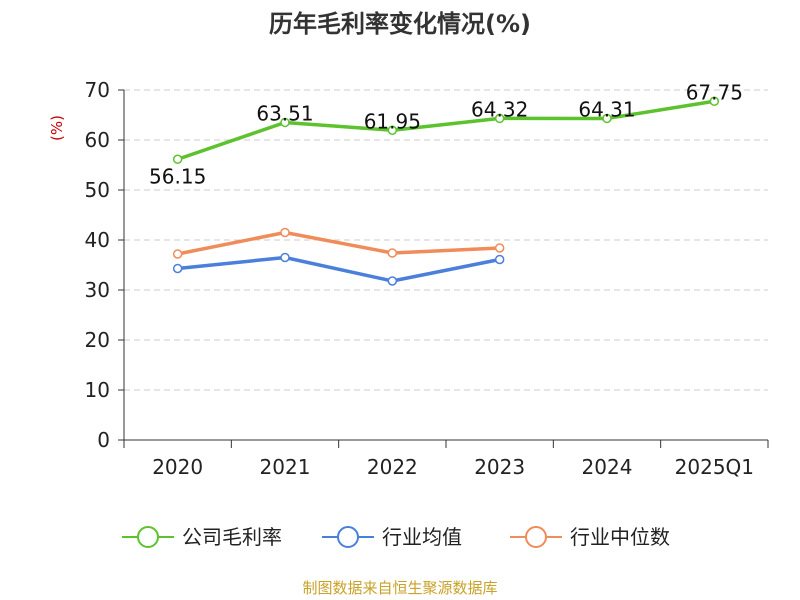  I want to click on y-tick-label: 50, so click(97, 190).